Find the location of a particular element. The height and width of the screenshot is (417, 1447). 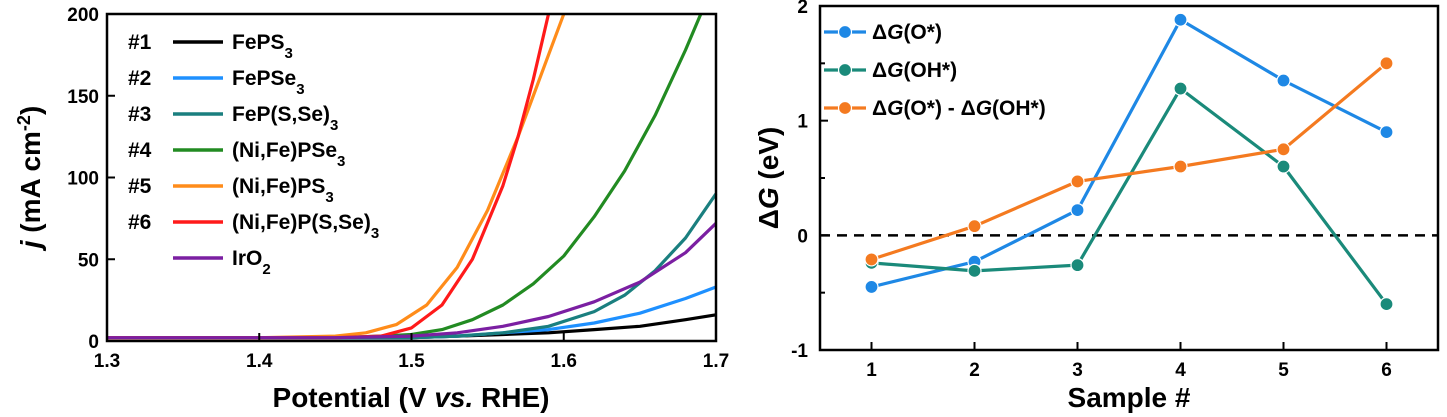

x-tick-label: 2 is located at coordinates (974, 370).